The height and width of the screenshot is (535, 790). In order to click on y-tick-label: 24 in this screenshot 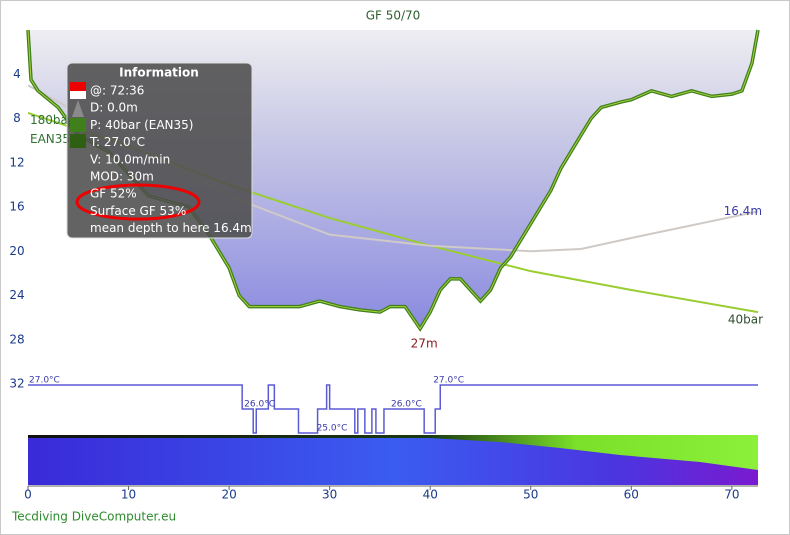, I will do `click(16, 295)`.